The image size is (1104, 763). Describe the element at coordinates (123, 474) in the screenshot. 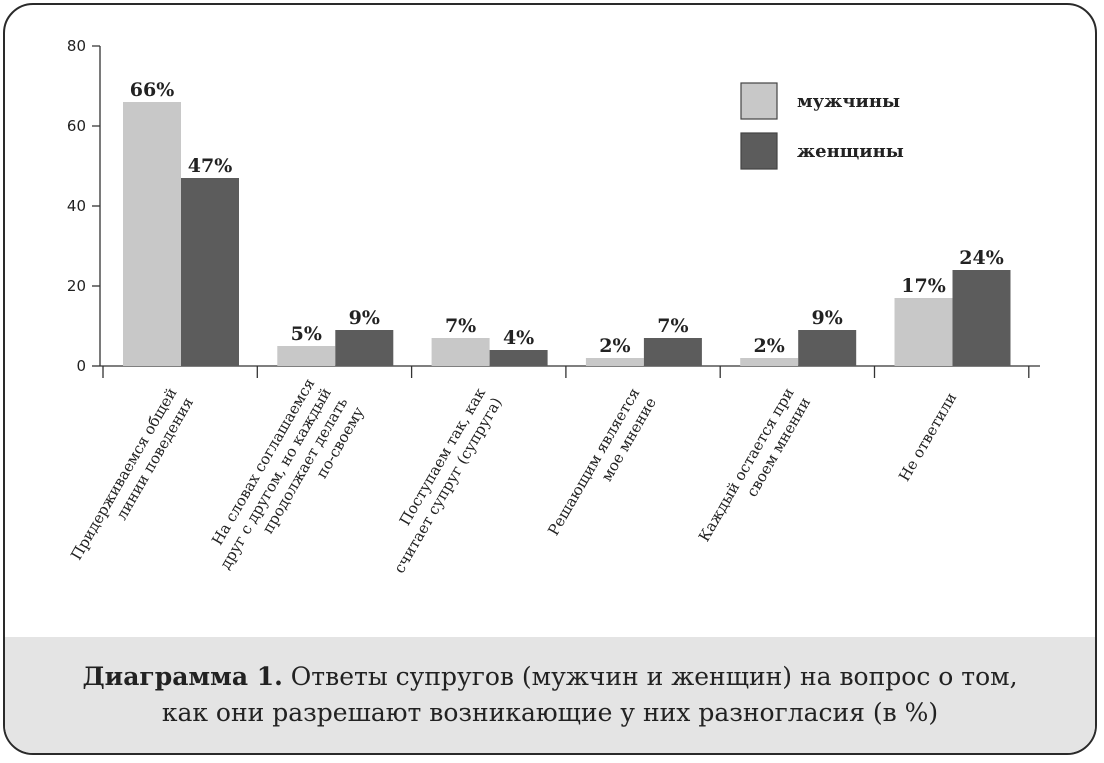

I see `category-label-line: Придерживаемся общей` at that location.